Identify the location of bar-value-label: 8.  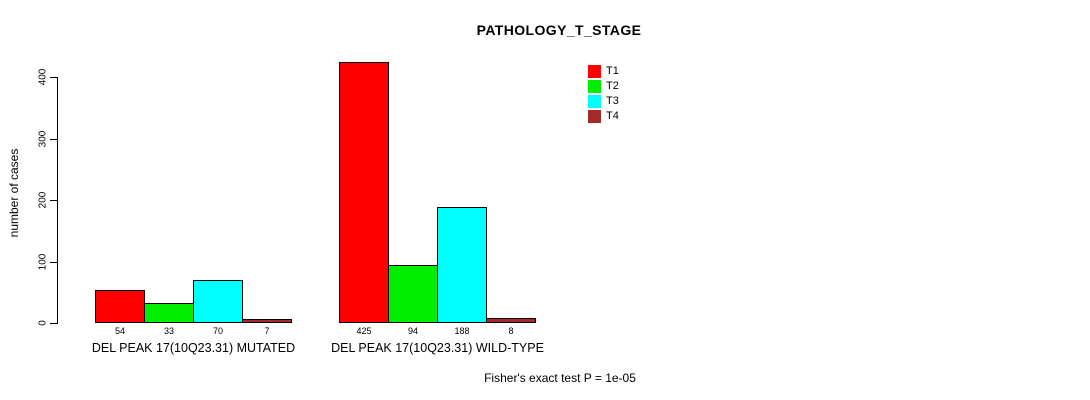
(511, 331).